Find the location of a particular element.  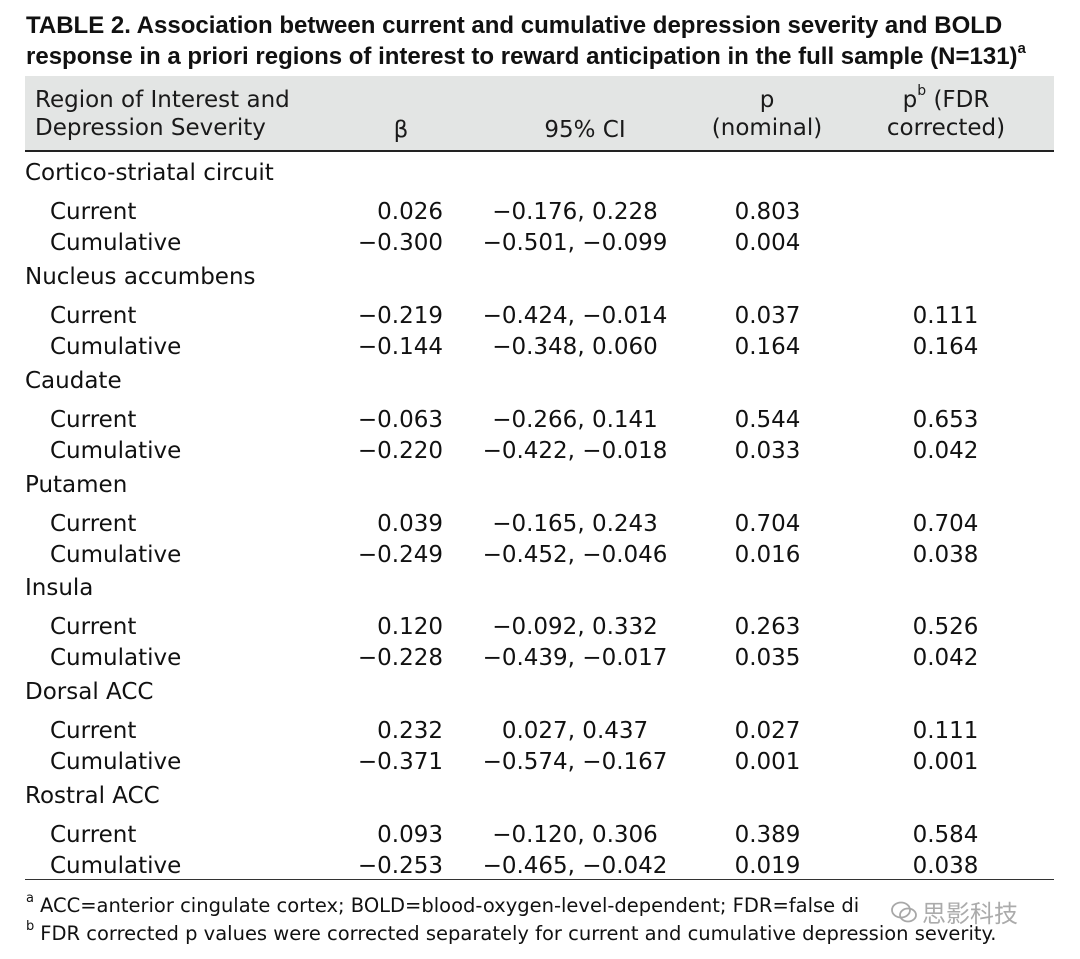

row-beta: −0.063 is located at coordinates (400, 420).